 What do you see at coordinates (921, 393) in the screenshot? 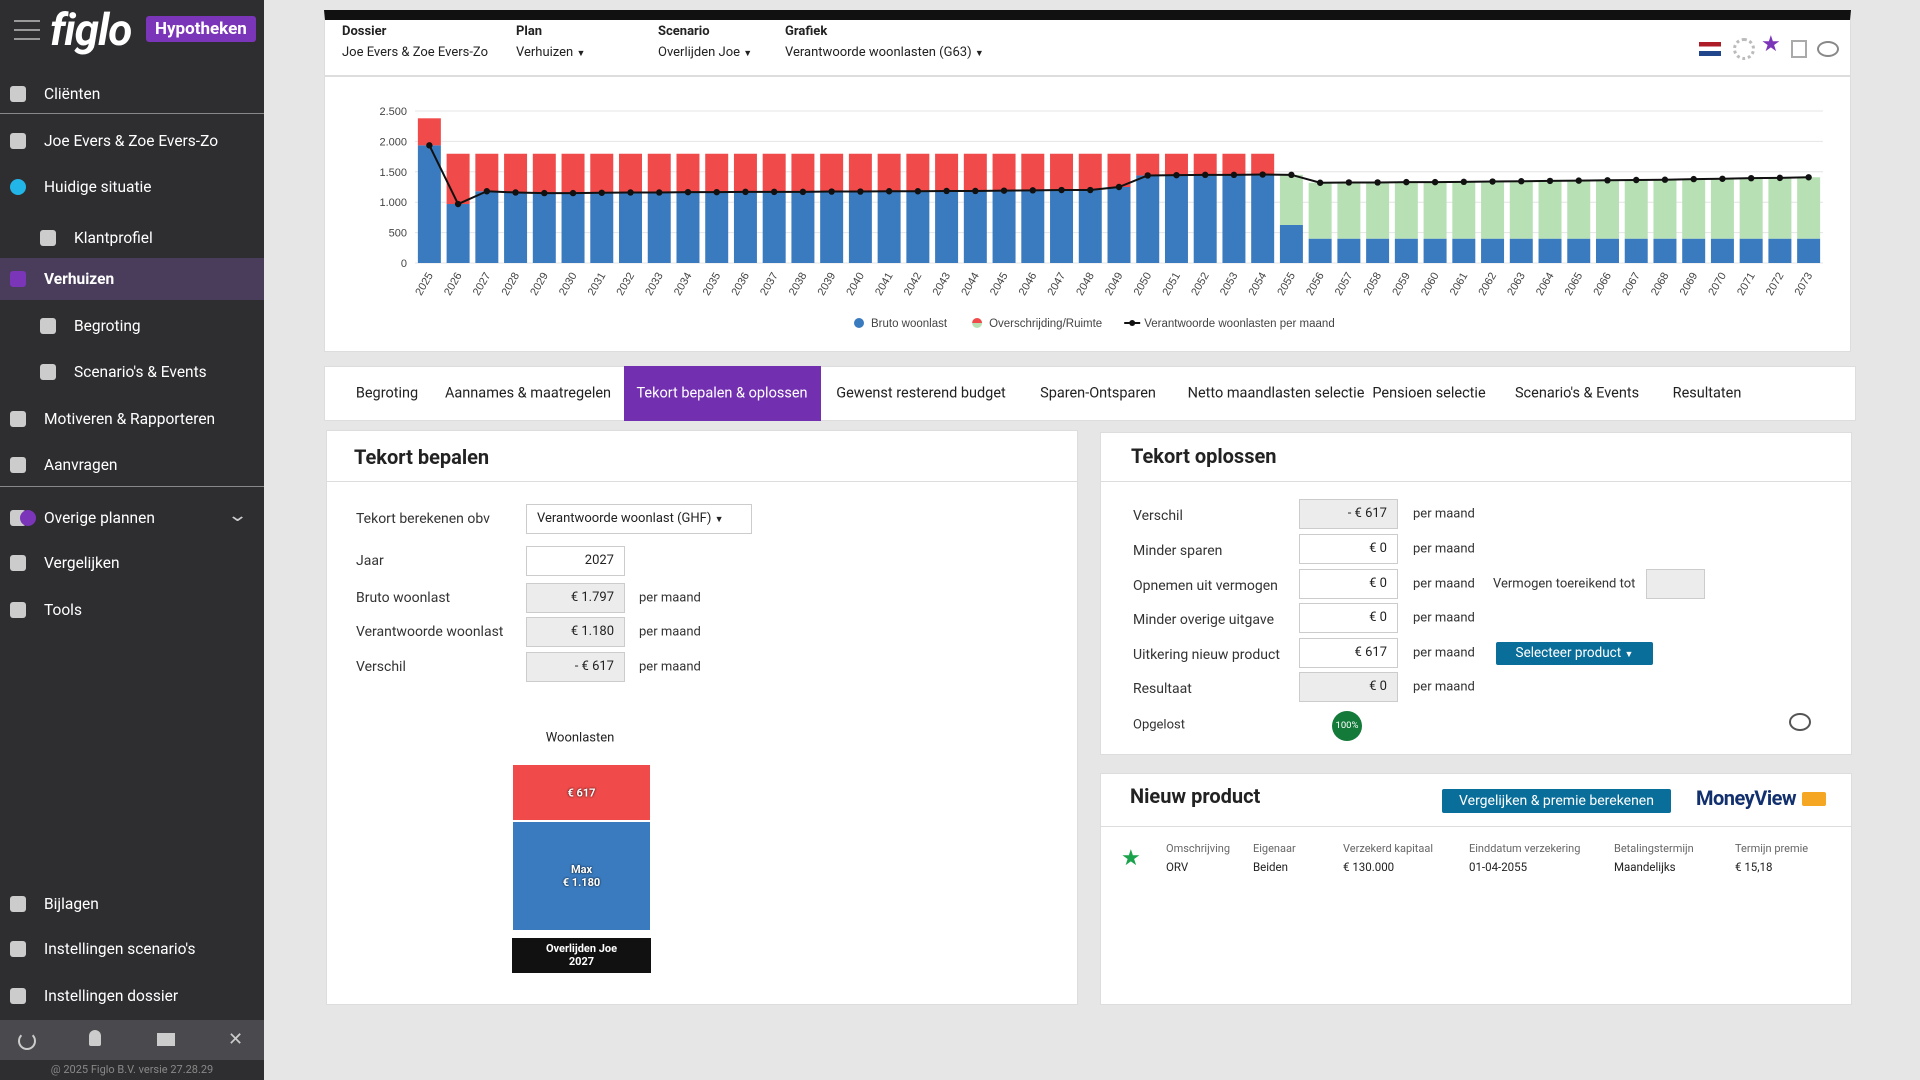
I see `tab: Gewenst resterend budget` at bounding box center [921, 393].